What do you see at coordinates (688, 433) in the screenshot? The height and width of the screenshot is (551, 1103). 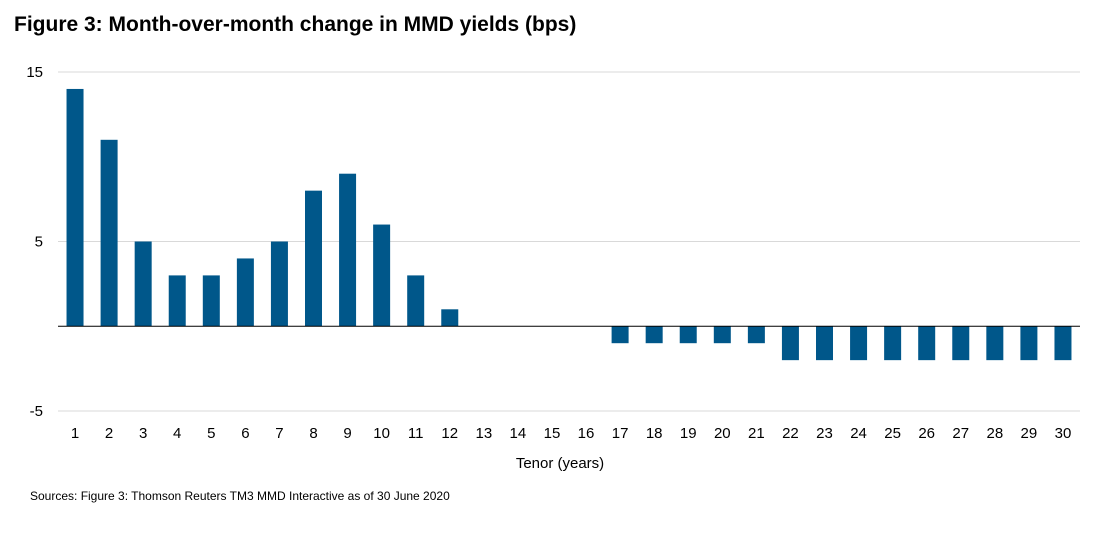 I see `x-tick-label: 19` at bounding box center [688, 433].